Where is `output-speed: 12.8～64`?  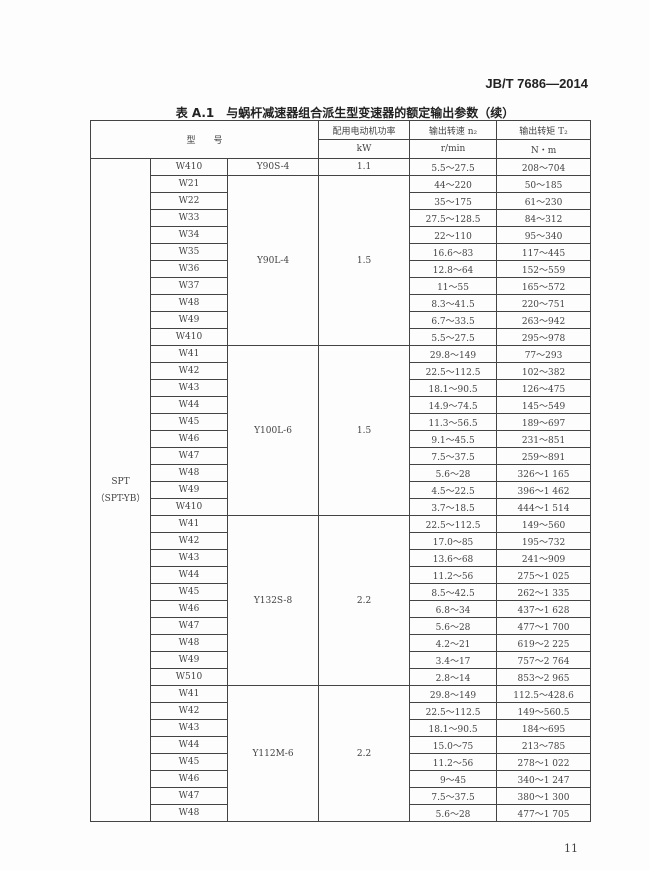
output-speed: 12.8～64 is located at coordinates (453, 269).